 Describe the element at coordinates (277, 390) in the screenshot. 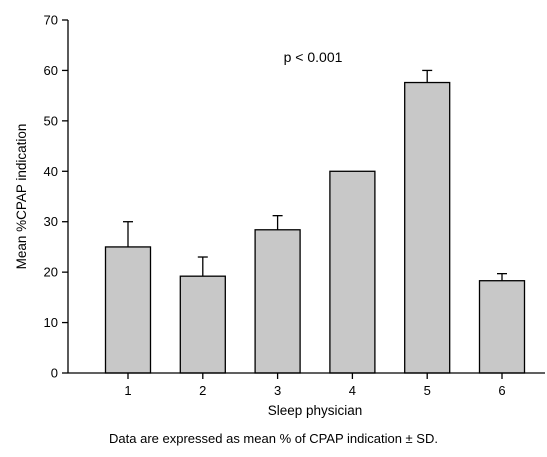

I see `x-tick-label-3: 3` at that location.